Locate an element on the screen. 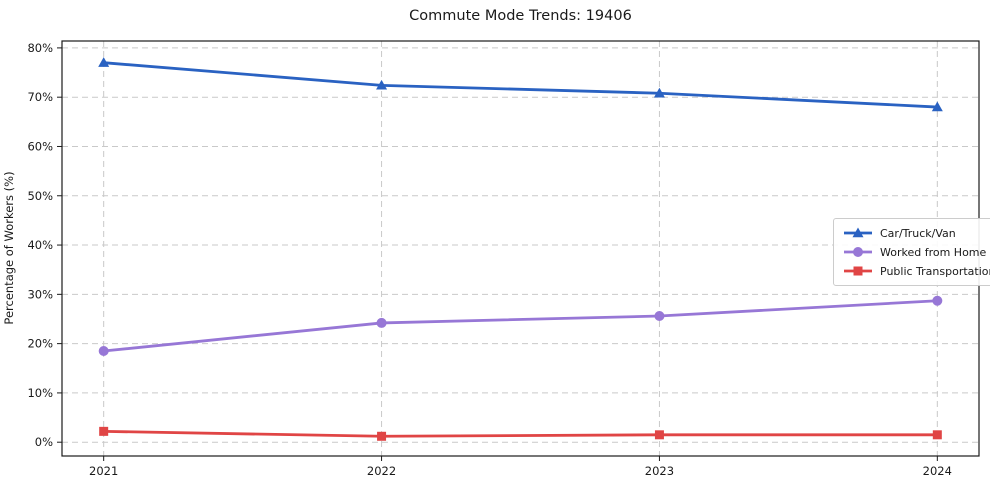 The width and height of the screenshot is (990, 490). series-line-worked-from-home is located at coordinates (520, 326).